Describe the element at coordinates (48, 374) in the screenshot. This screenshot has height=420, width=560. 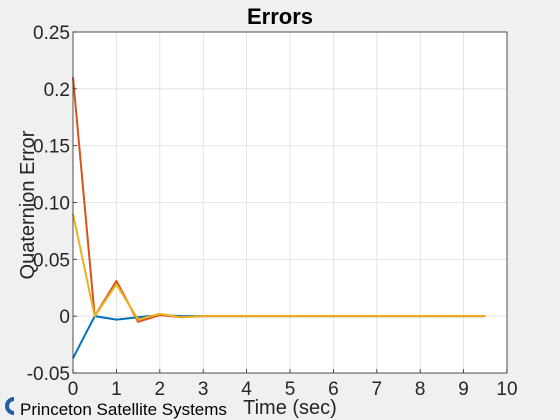
I see `y-tick-label: -0.05` at that location.